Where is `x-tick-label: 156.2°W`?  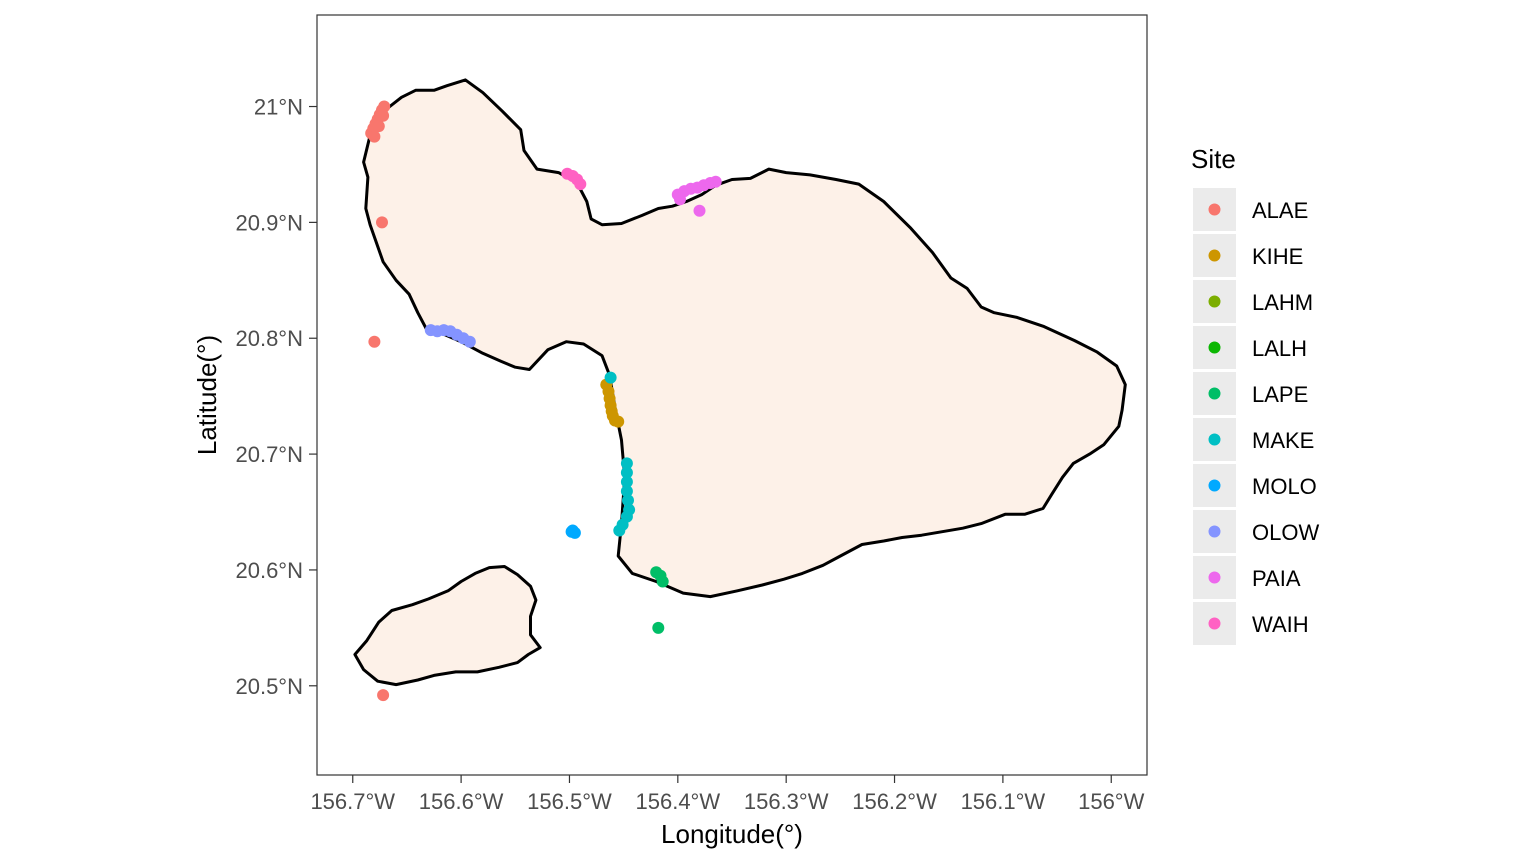 x-tick-label: 156.2°W is located at coordinates (894, 801).